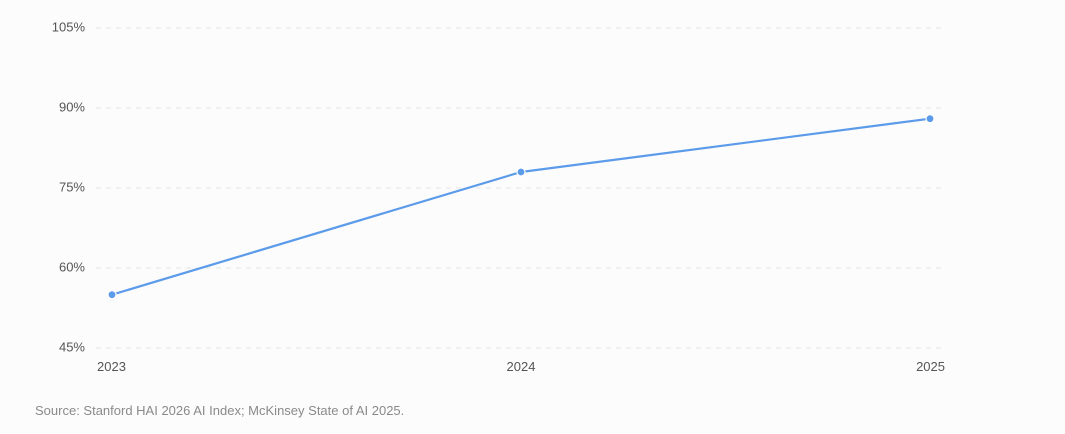  I want to click on y-tick-label: 105%, so click(69, 26).